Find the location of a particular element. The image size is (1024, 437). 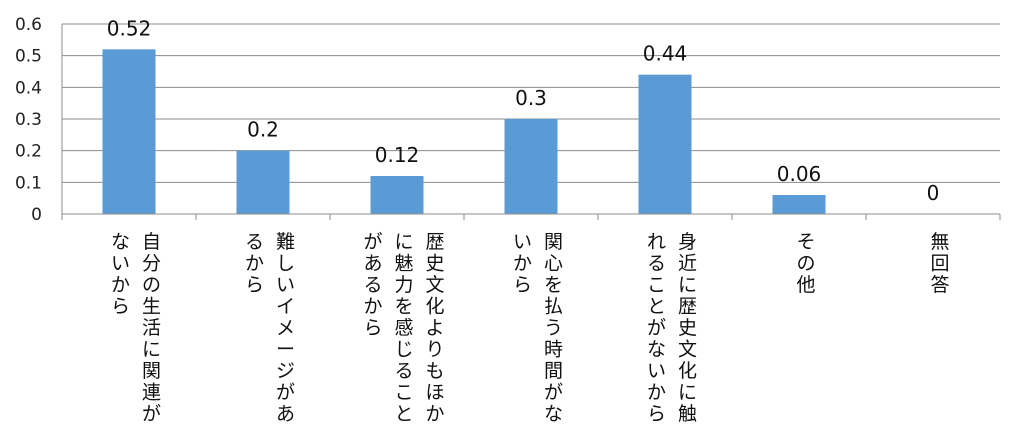

category-label: 無回答 is located at coordinates (939, 263).